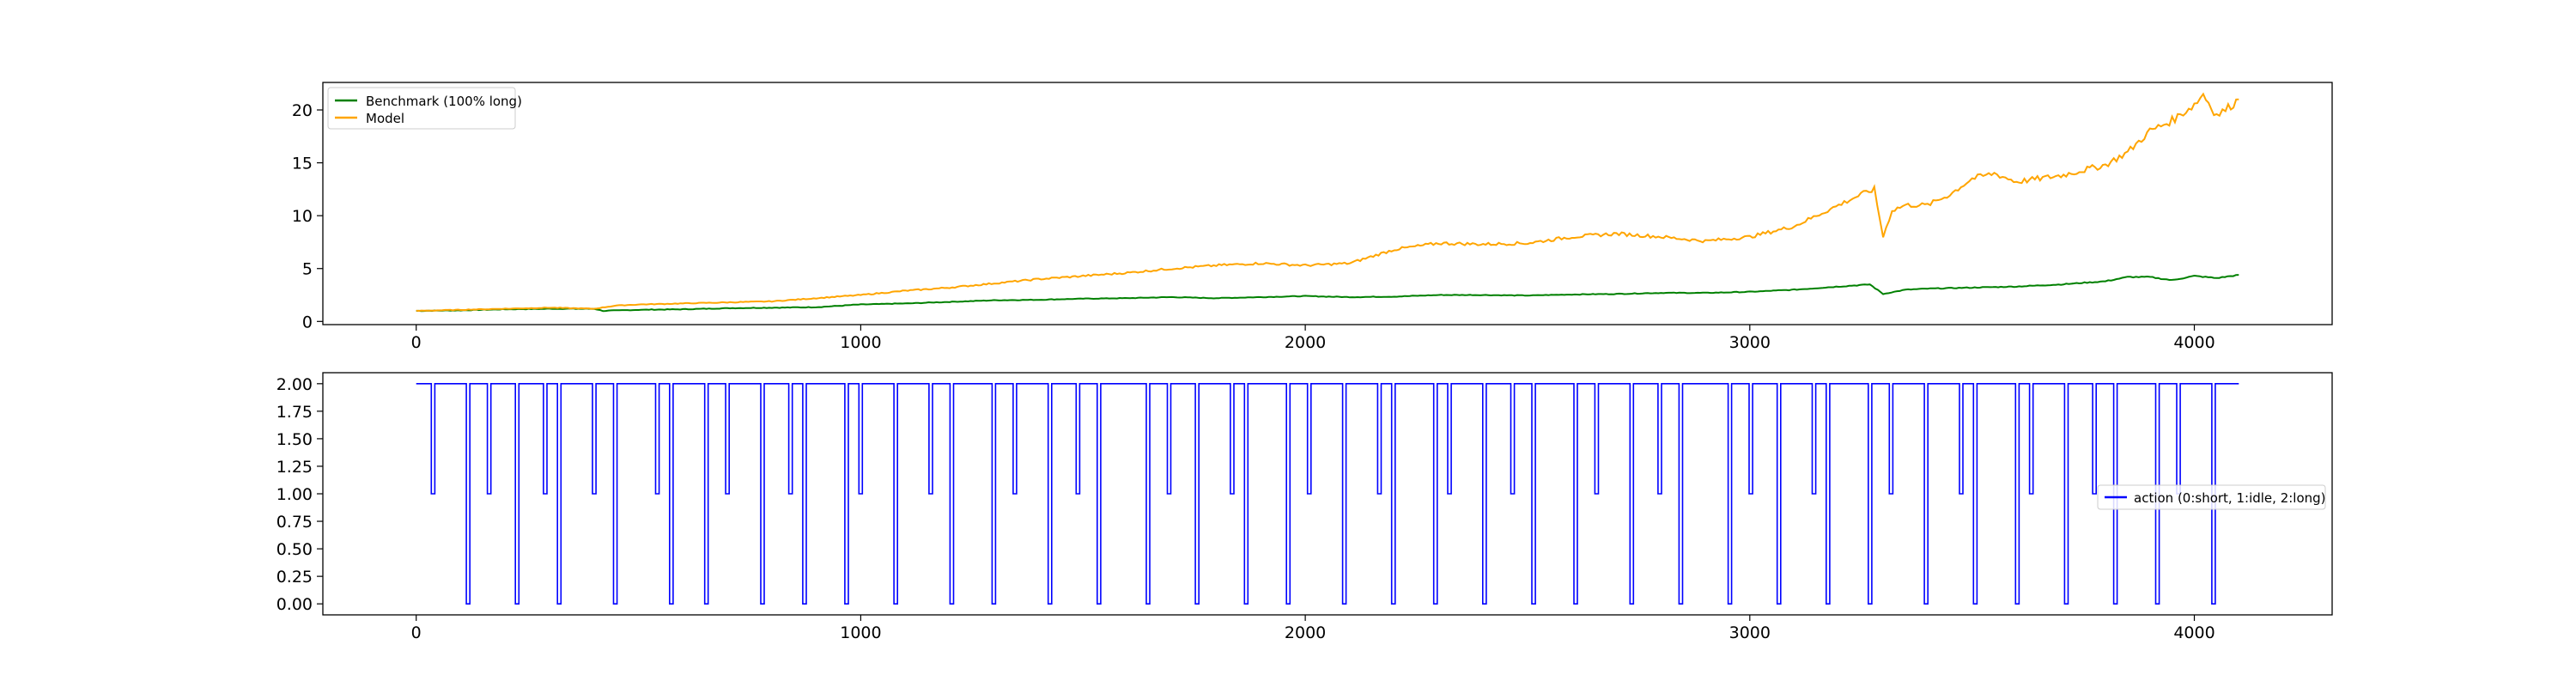 This screenshot has height=687, width=2576. What do you see at coordinates (861, 342) in the screenshot?
I see `performance-x-tick-label: 1000` at bounding box center [861, 342].